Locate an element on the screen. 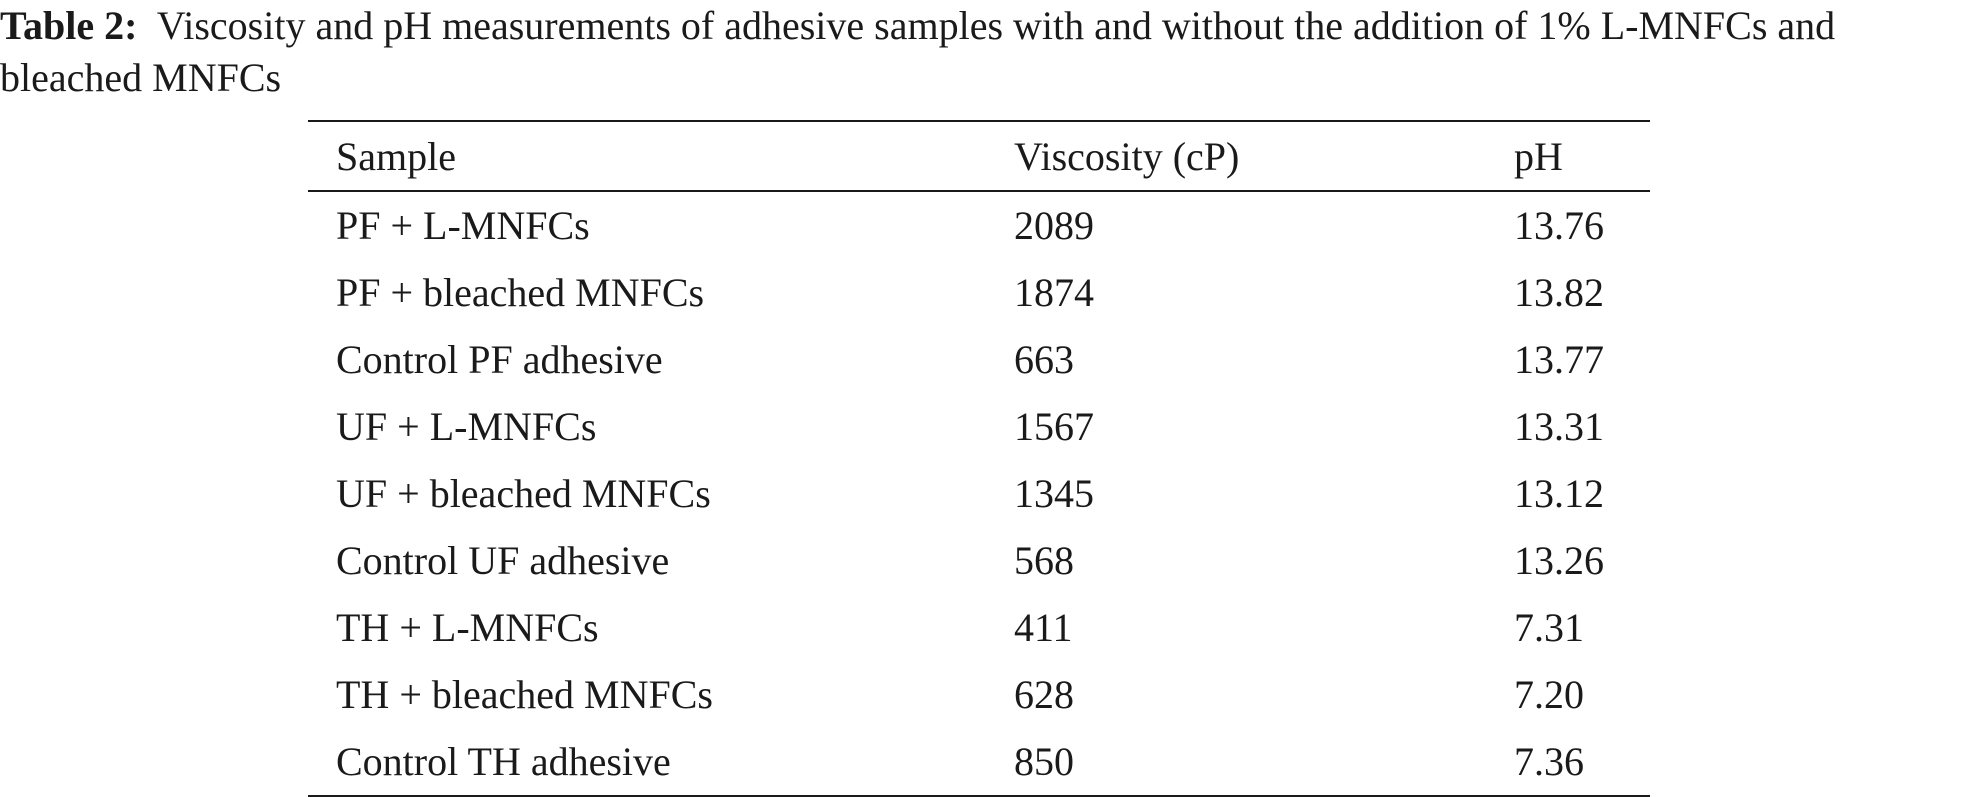  cell-viscosity: 1567 is located at coordinates (1054, 426).